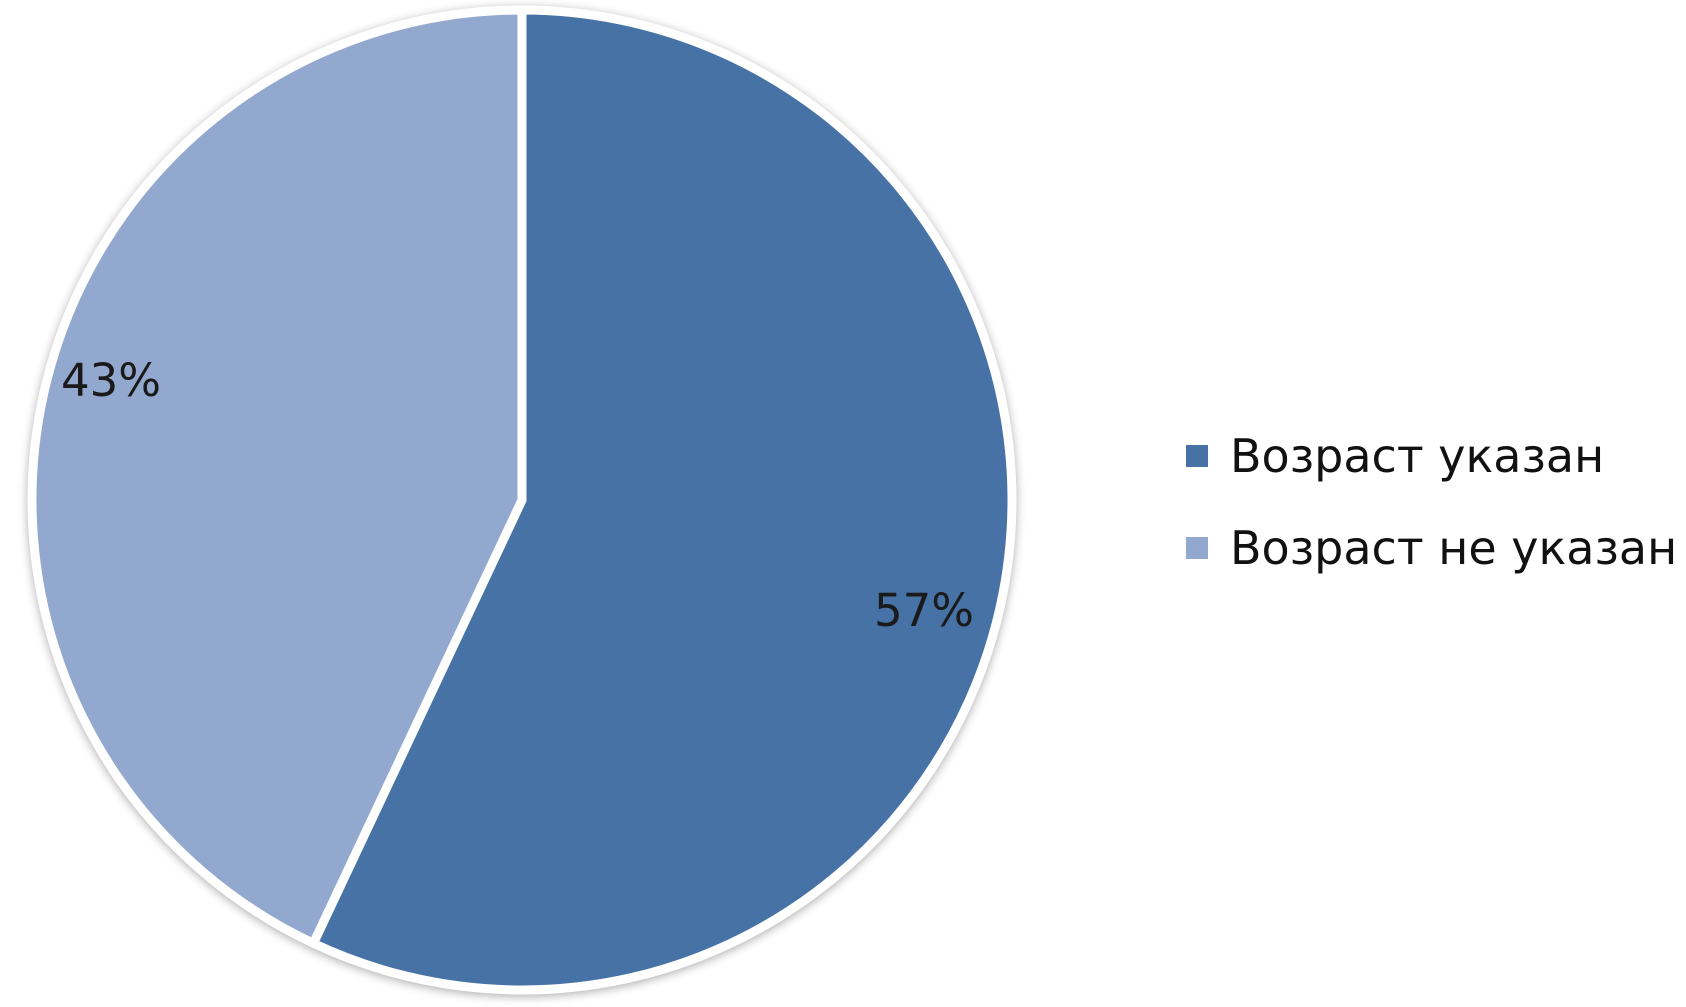 The height and width of the screenshot is (1007, 1686). Describe the element at coordinates (111, 380) in the screenshot. I see `data-label-age-not-specified: 43%` at that location.